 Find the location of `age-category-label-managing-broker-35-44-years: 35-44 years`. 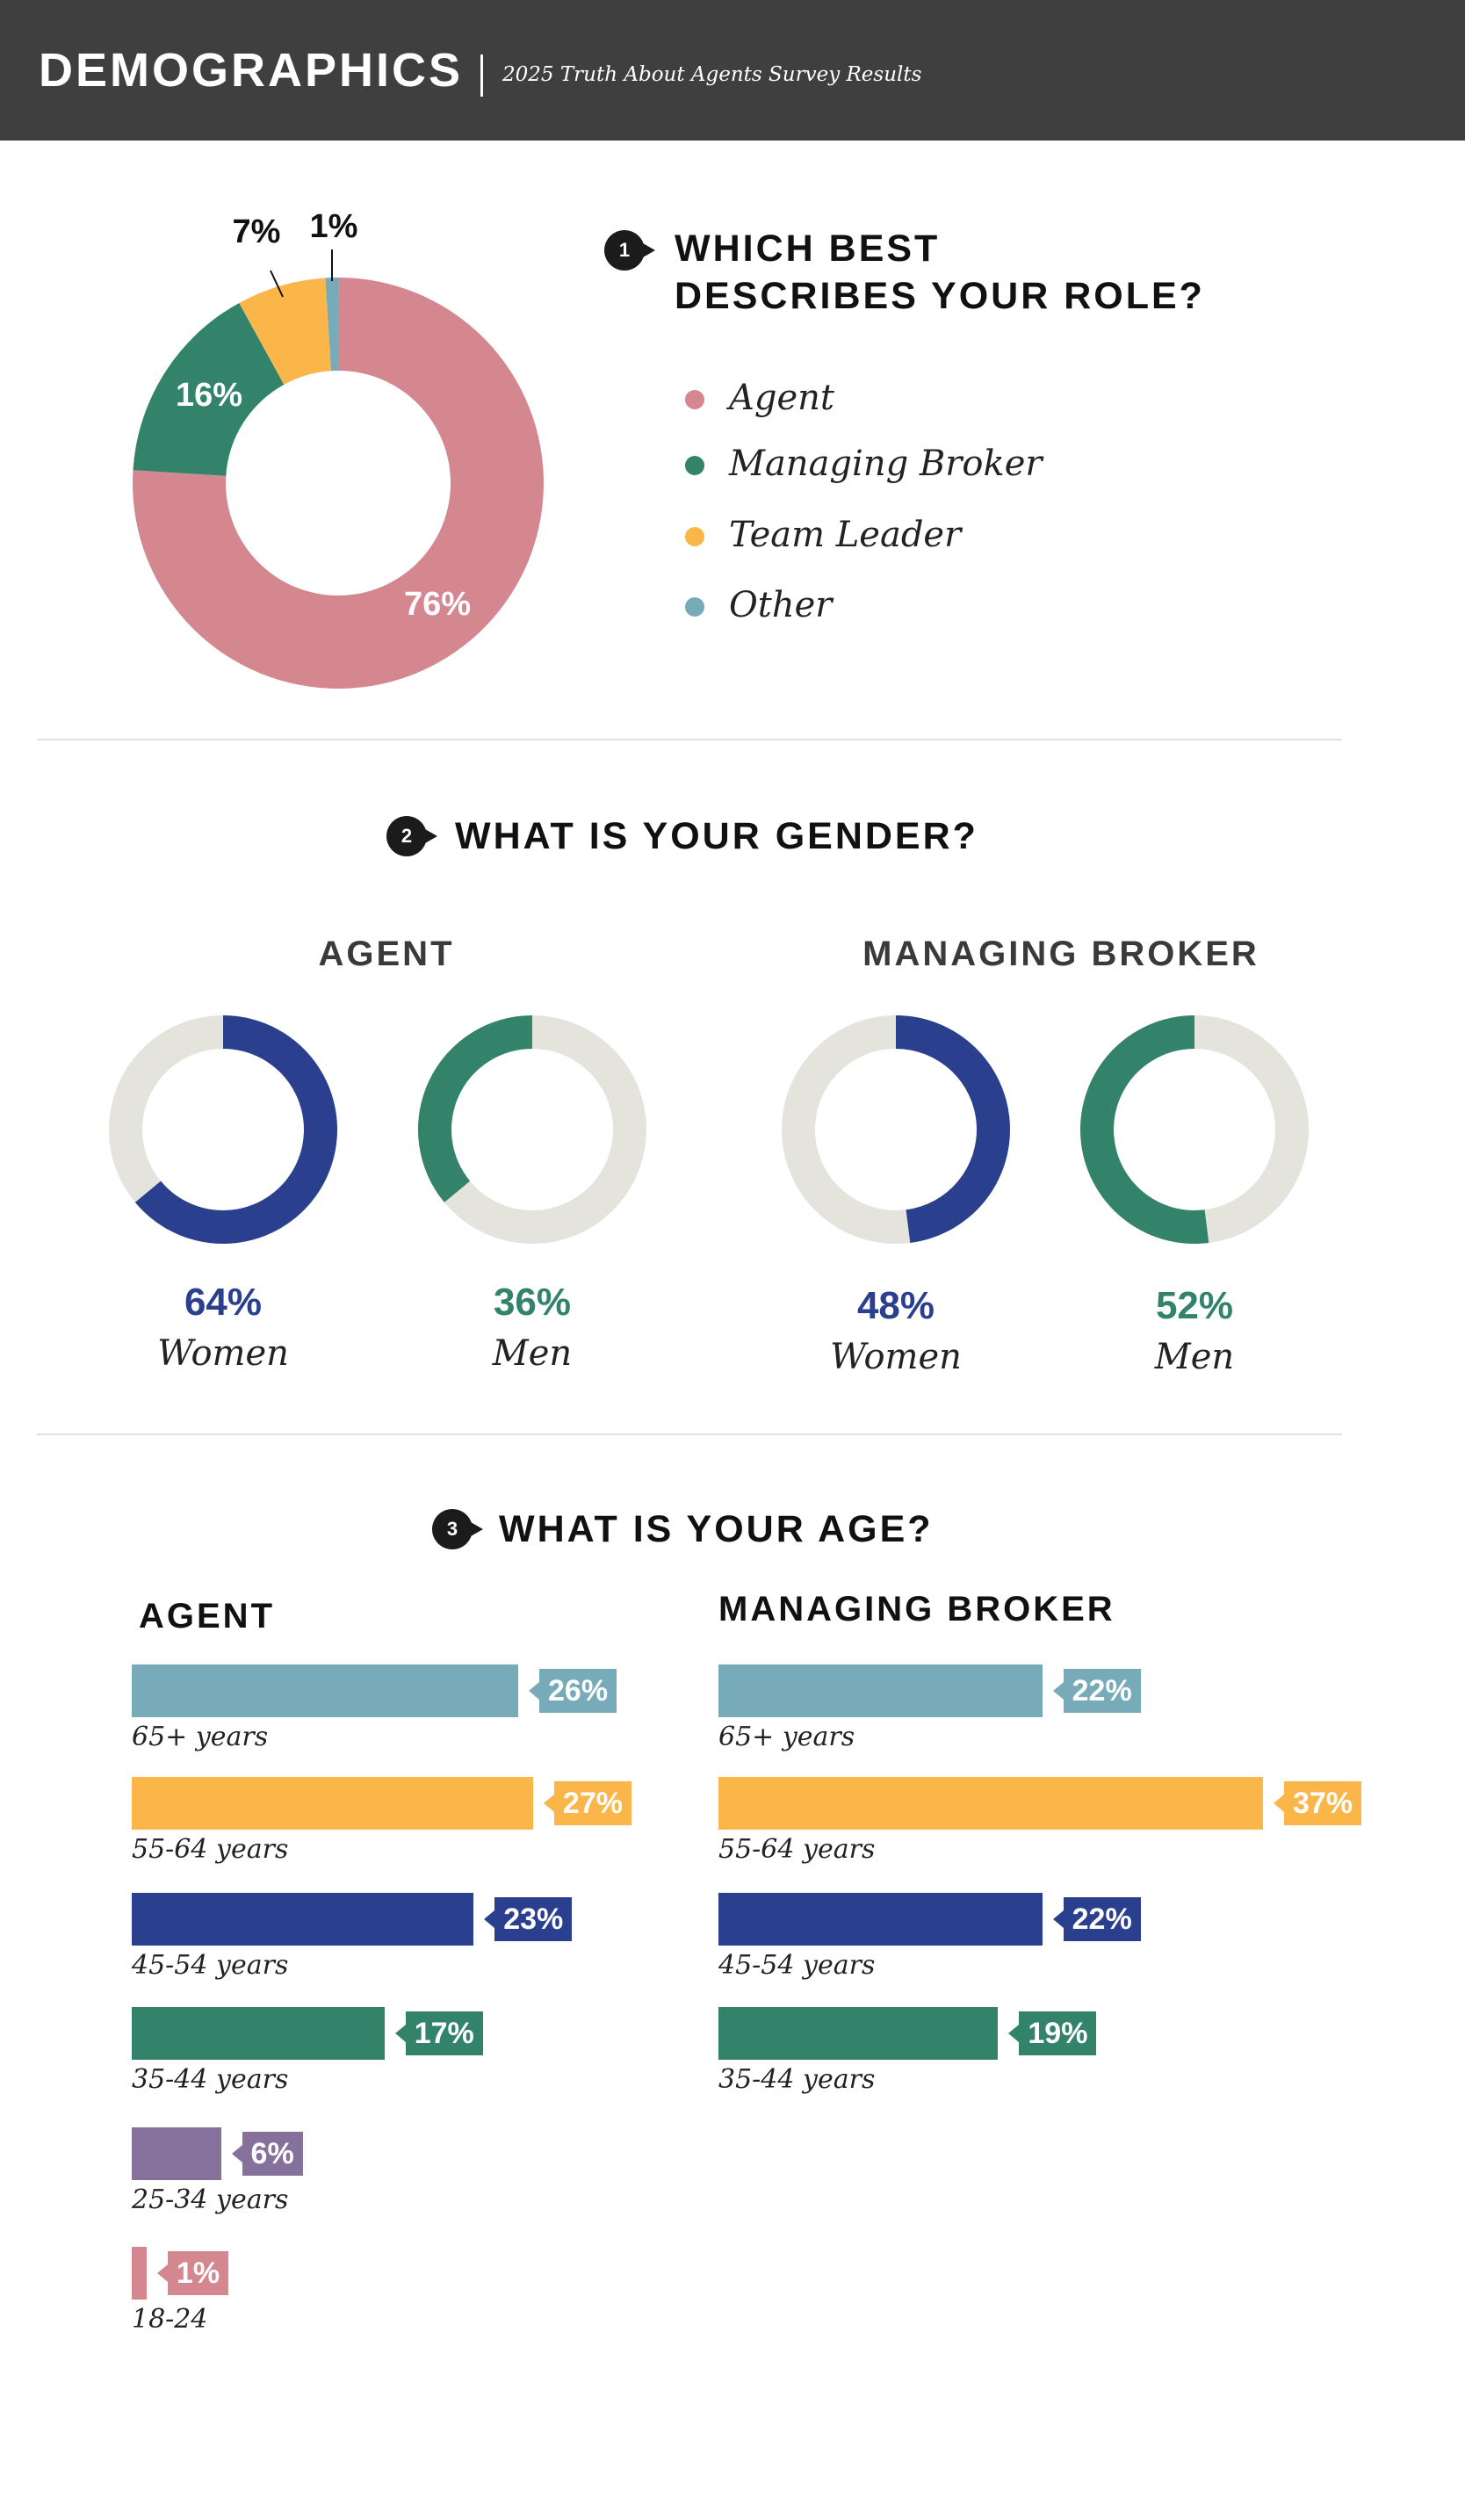

age-category-label-managing-broker-35-44-years: 35-44 years is located at coordinates (797, 2079).